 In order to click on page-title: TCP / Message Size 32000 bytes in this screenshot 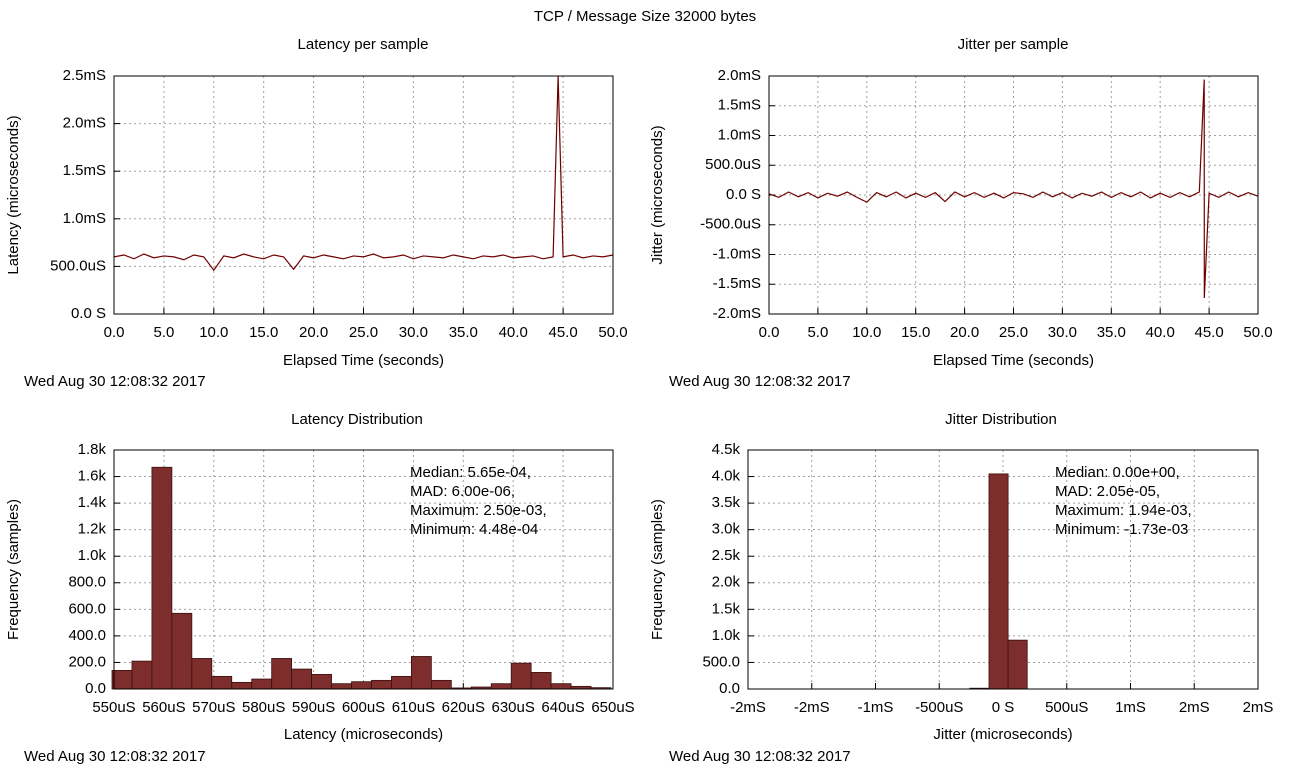, I will do `click(645, 16)`.